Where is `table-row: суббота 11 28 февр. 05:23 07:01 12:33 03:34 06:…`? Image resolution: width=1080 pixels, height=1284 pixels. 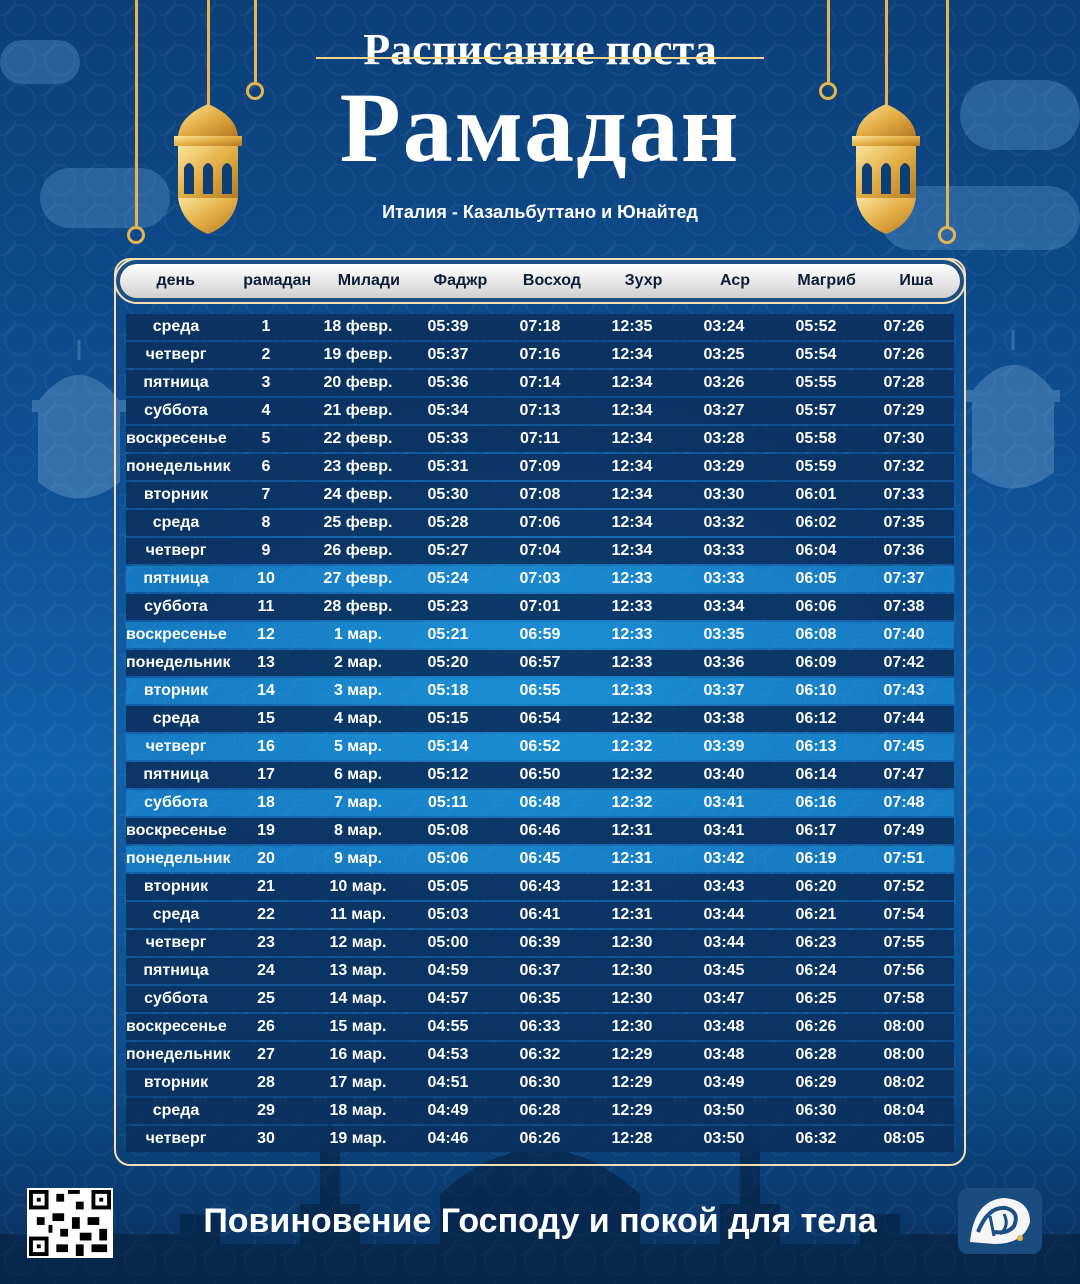 table-row: суббота 11 28 февр. 05:23 07:01 12:33 03:34 06:… is located at coordinates (540, 607).